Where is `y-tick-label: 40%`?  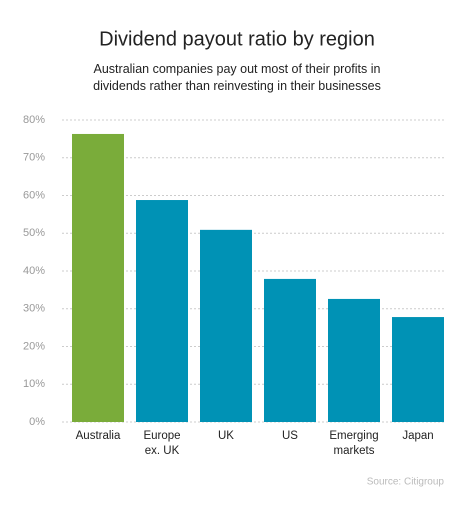
y-tick-label: 40% is located at coordinates (34, 271).